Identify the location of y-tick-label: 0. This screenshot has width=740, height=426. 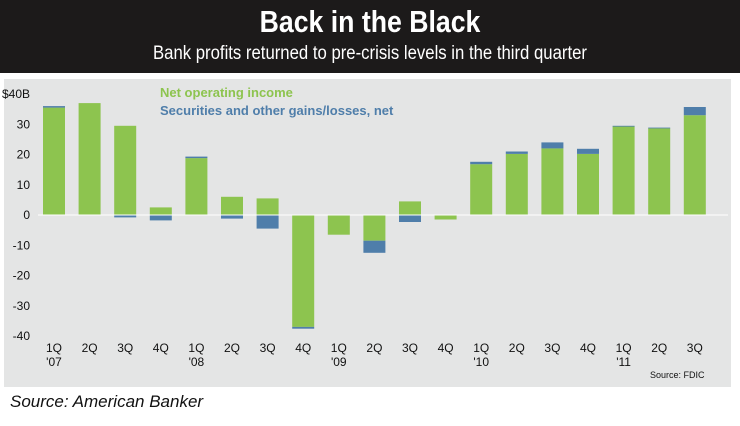
(26, 215).